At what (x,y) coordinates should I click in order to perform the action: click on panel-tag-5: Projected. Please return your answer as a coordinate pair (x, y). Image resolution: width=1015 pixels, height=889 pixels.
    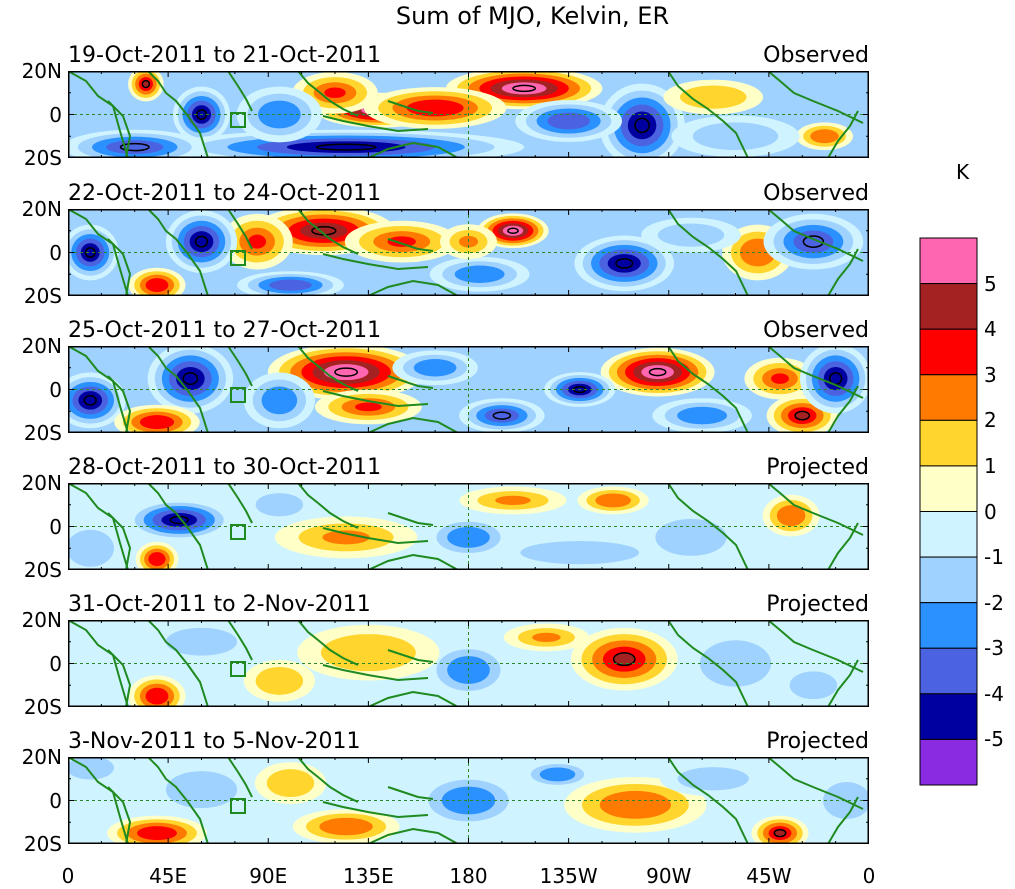
    Looking at the image, I should click on (817, 604).